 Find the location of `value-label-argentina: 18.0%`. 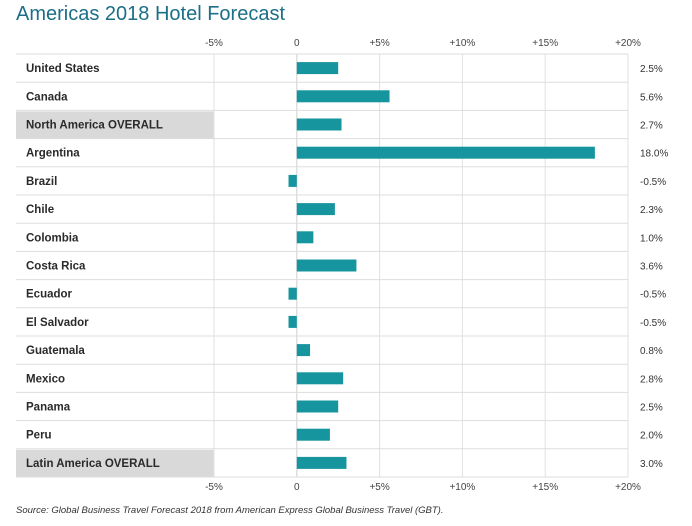

value-label-argentina: 18.0% is located at coordinates (654, 154).